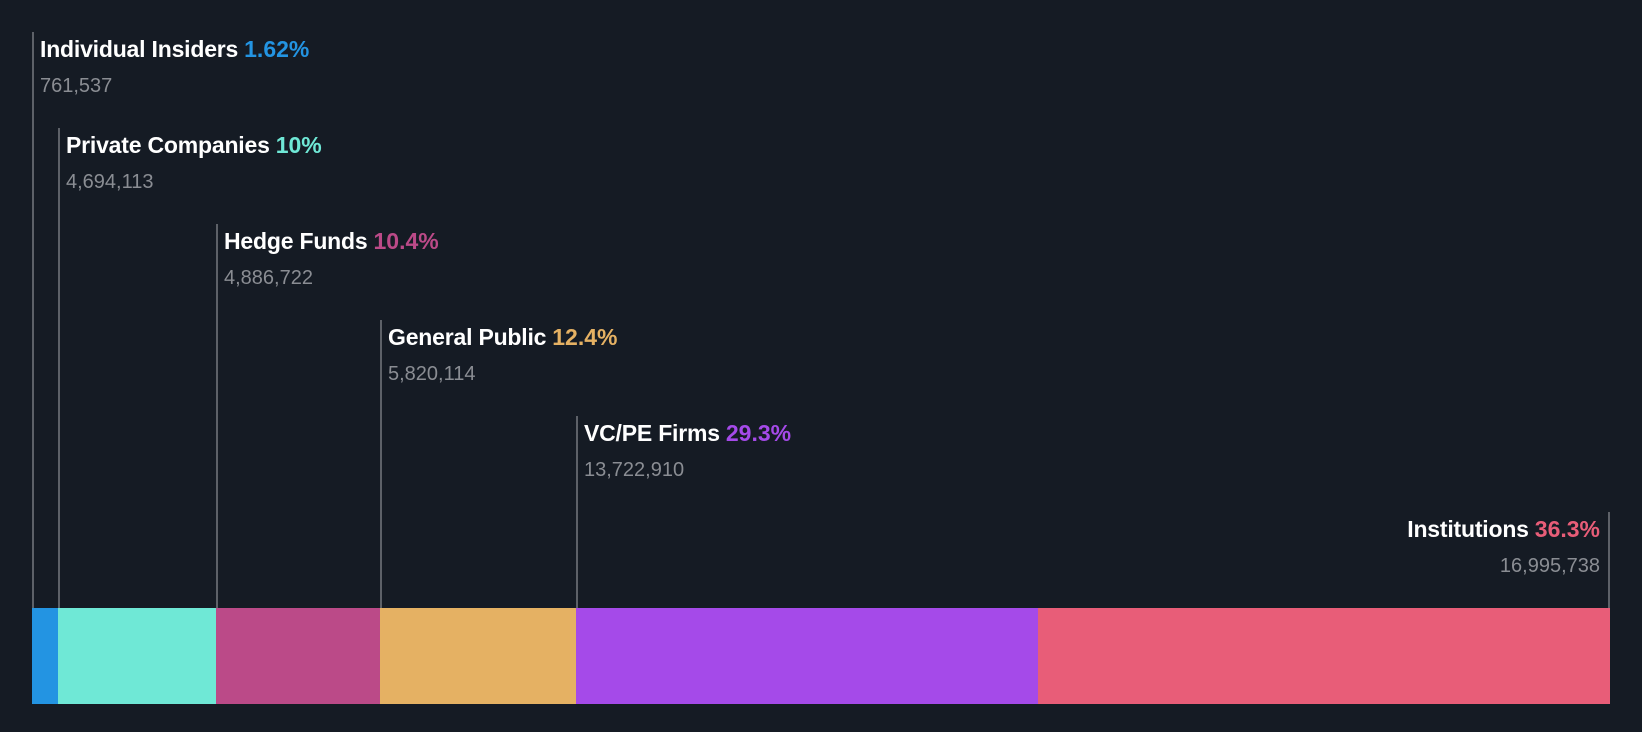 This screenshot has width=1642, height=732. I want to click on segment-individual-insiders, so click(45, 656).